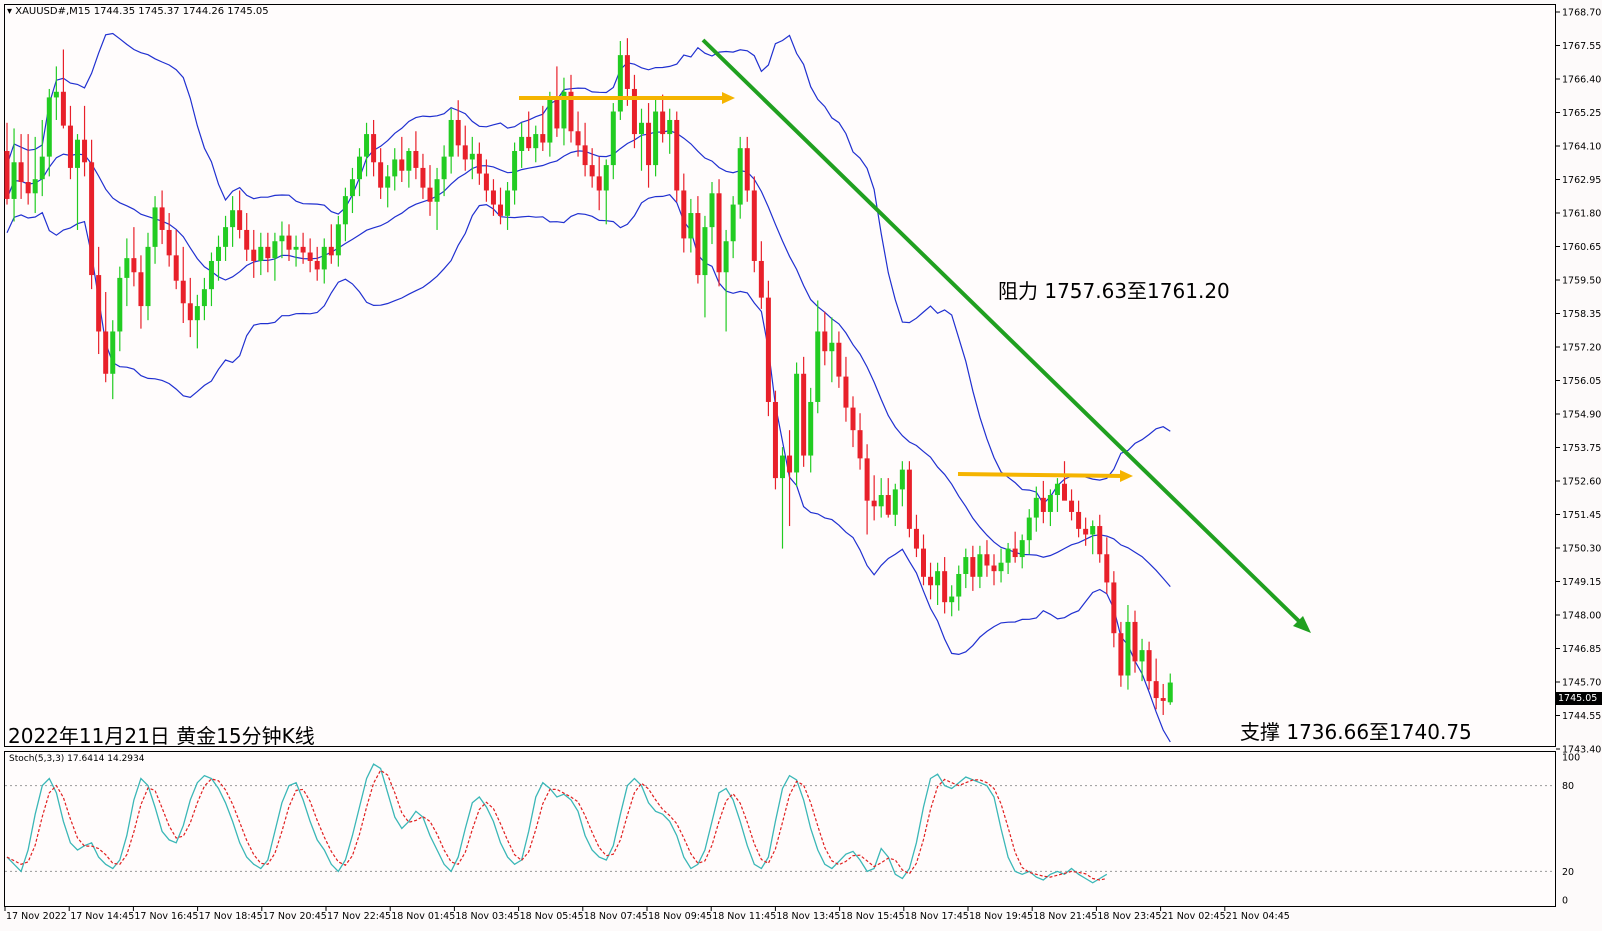 The width and height of the screenshot is (1602, 931). What do you see at coordinates (1001, 916) in the screenshot?
I see `time-tick-label: 18 Nov 19:45` at bounding box center [1001, 916].